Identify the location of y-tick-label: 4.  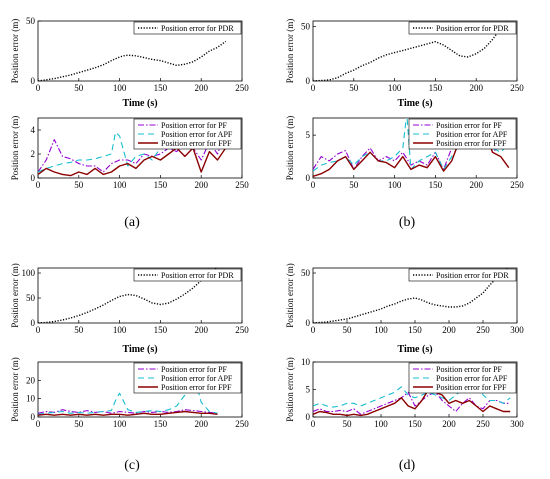
(33, 130).